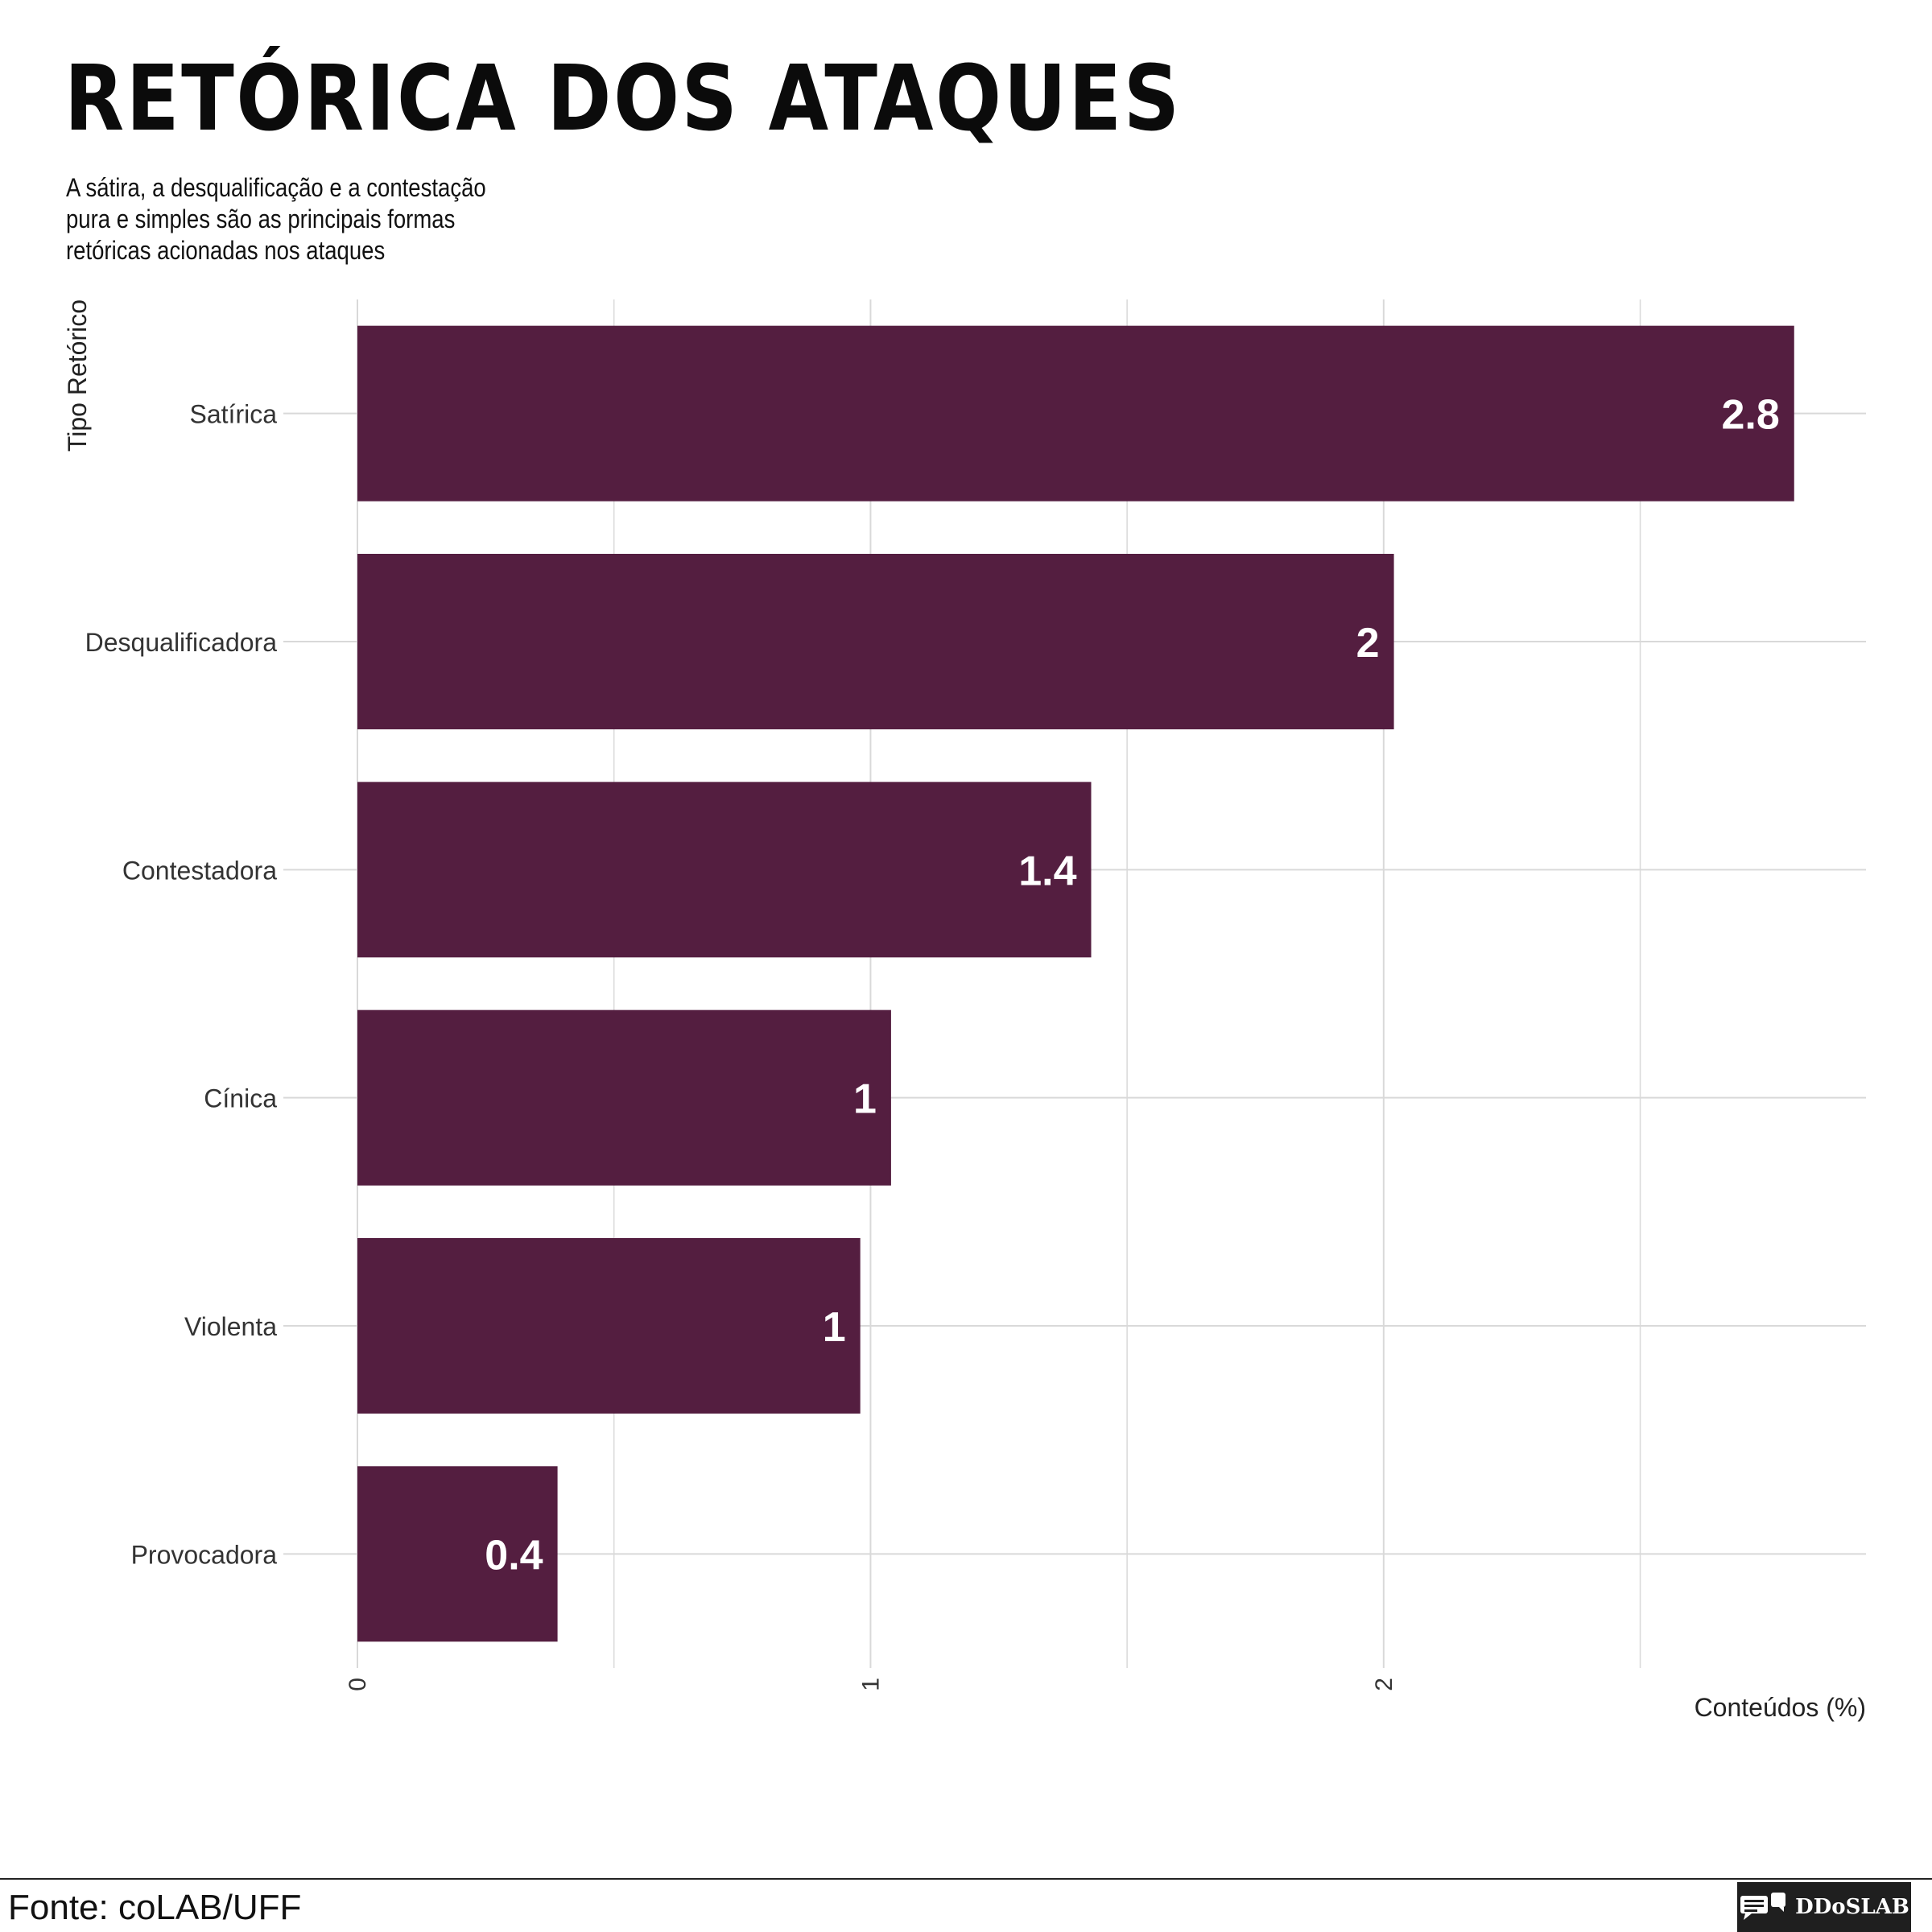  What do you see at coordinates (155, 1907) in the screenshot?
I see `source-note: Fonte: coLAB/UFF` at bounding box center [155, 1907].